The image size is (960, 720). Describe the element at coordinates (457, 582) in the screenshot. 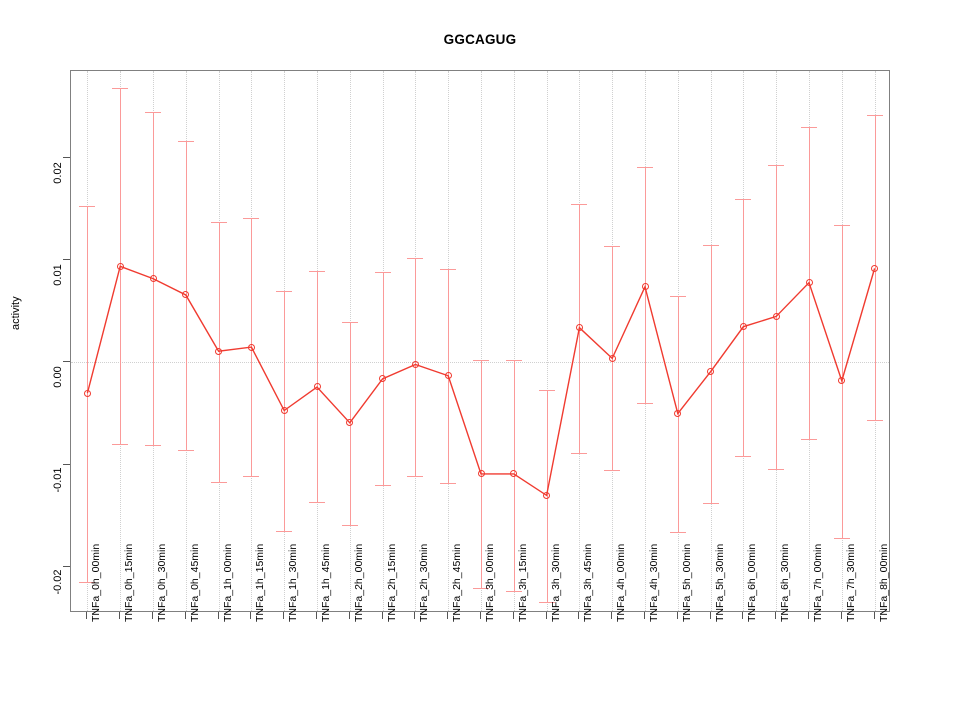

I see `x-axis-tick-label: TNFa_2h_45min` at that location.